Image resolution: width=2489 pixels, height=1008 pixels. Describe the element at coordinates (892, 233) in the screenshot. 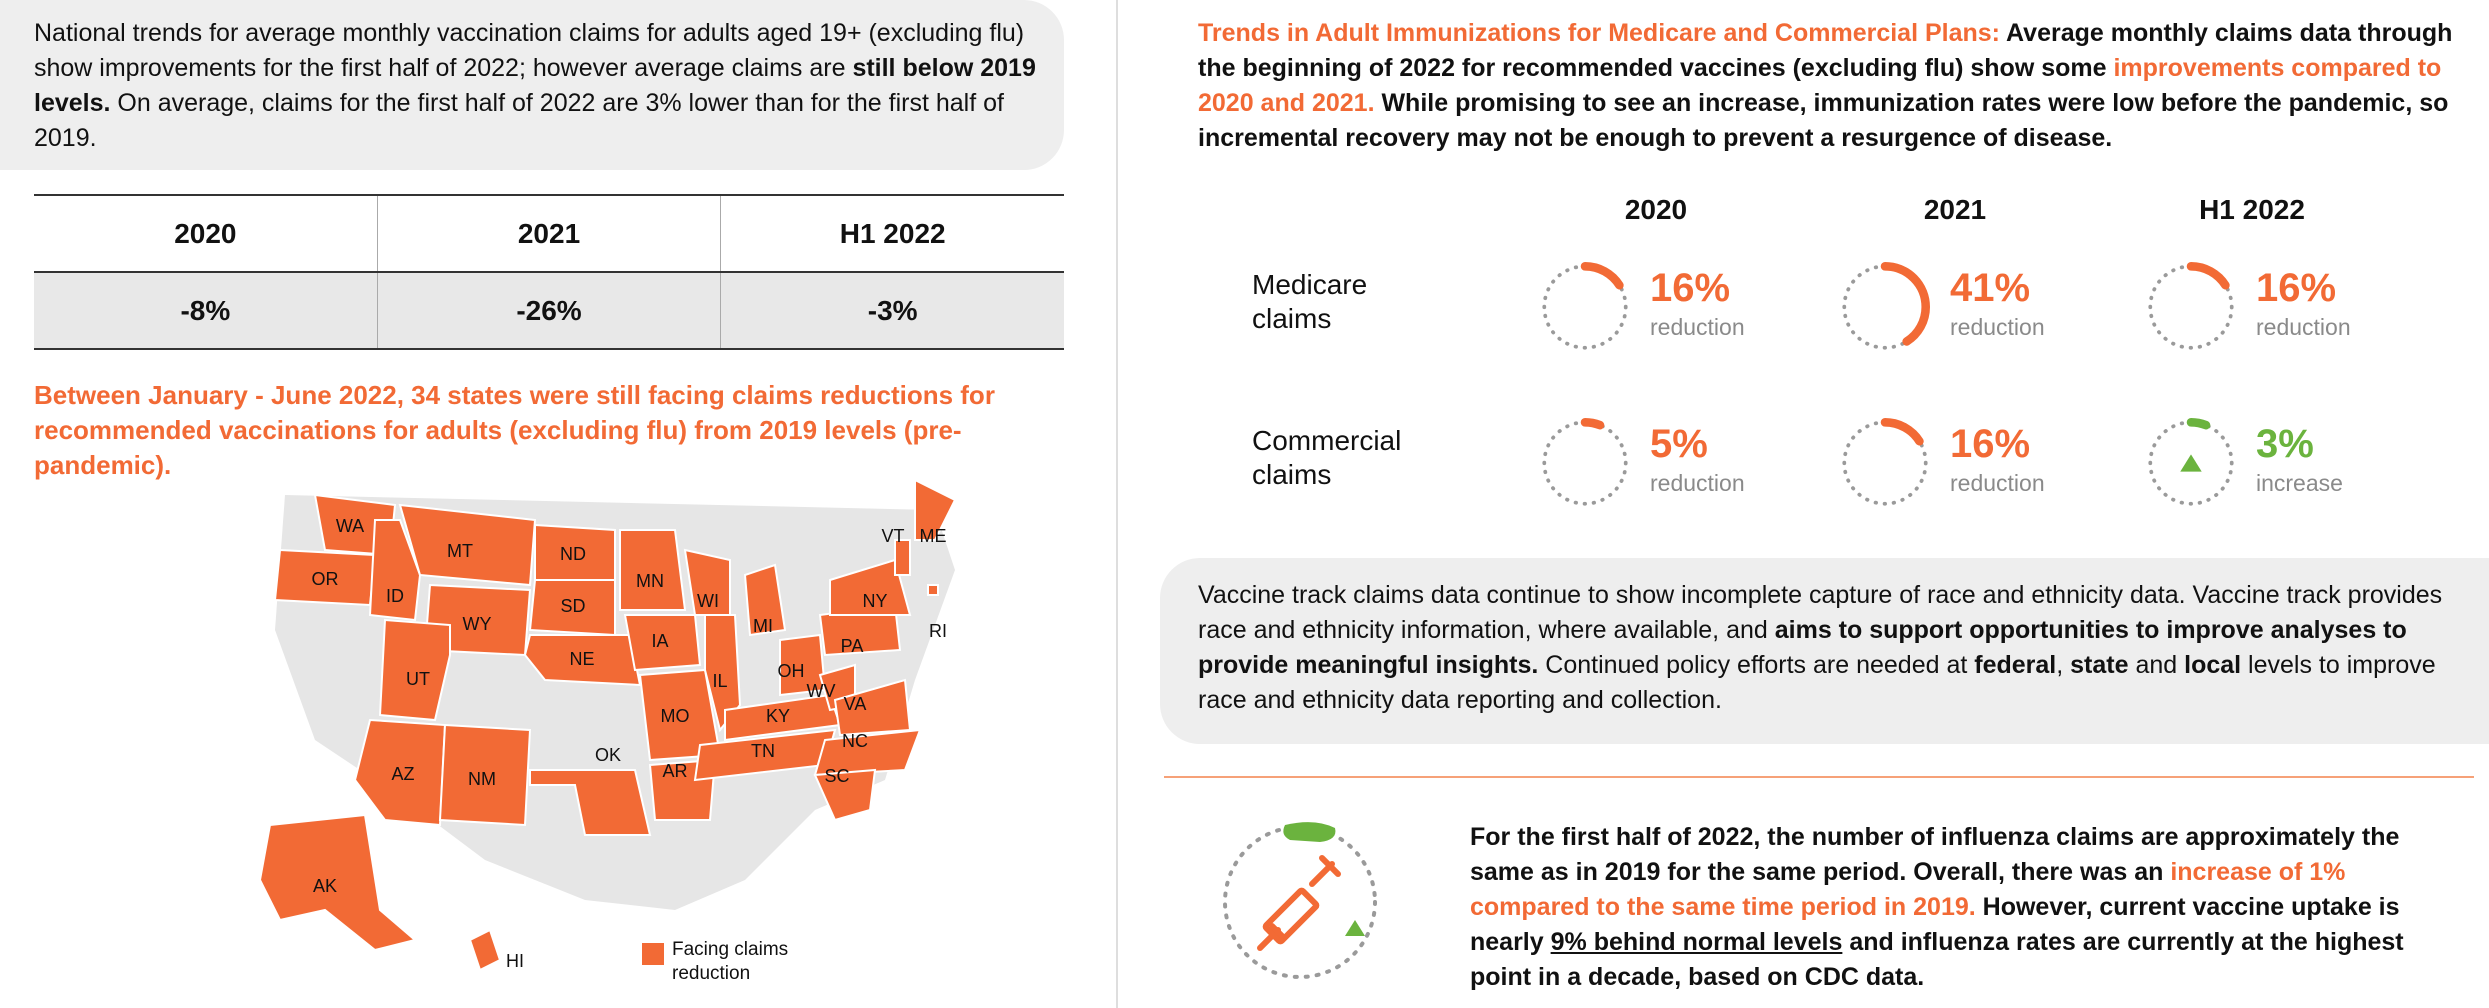

I see `table-header: H1 2022` at that location.